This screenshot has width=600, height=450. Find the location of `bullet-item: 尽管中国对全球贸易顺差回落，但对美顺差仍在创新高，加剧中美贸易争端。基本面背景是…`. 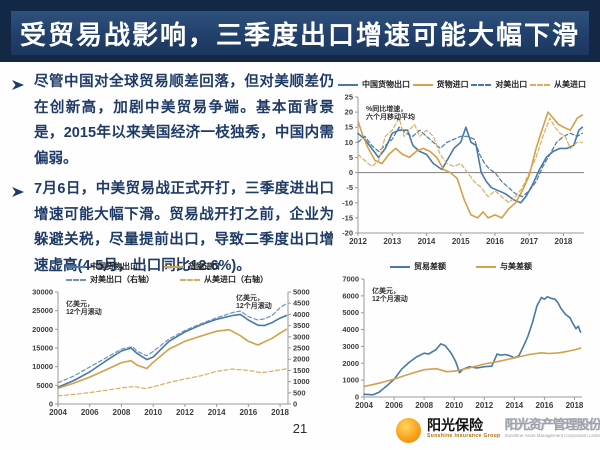

bullet-item: 尽管中国对全球贸易顺差回落，但对美顺差仍在创新高，加剧中美贸易争端。基本面背景是… is located at coordinates (173, 121).